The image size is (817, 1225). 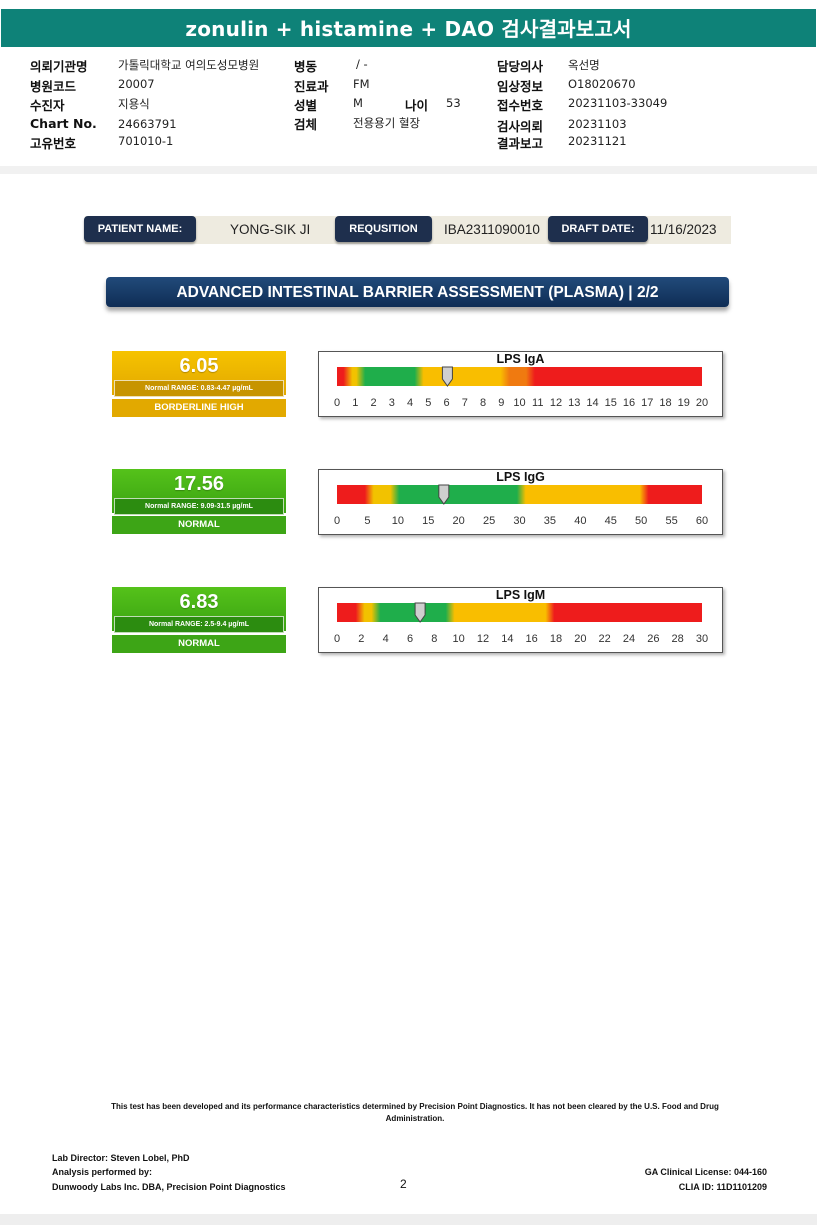 I want to click on gauge-marker, so click(x=444, y=494).